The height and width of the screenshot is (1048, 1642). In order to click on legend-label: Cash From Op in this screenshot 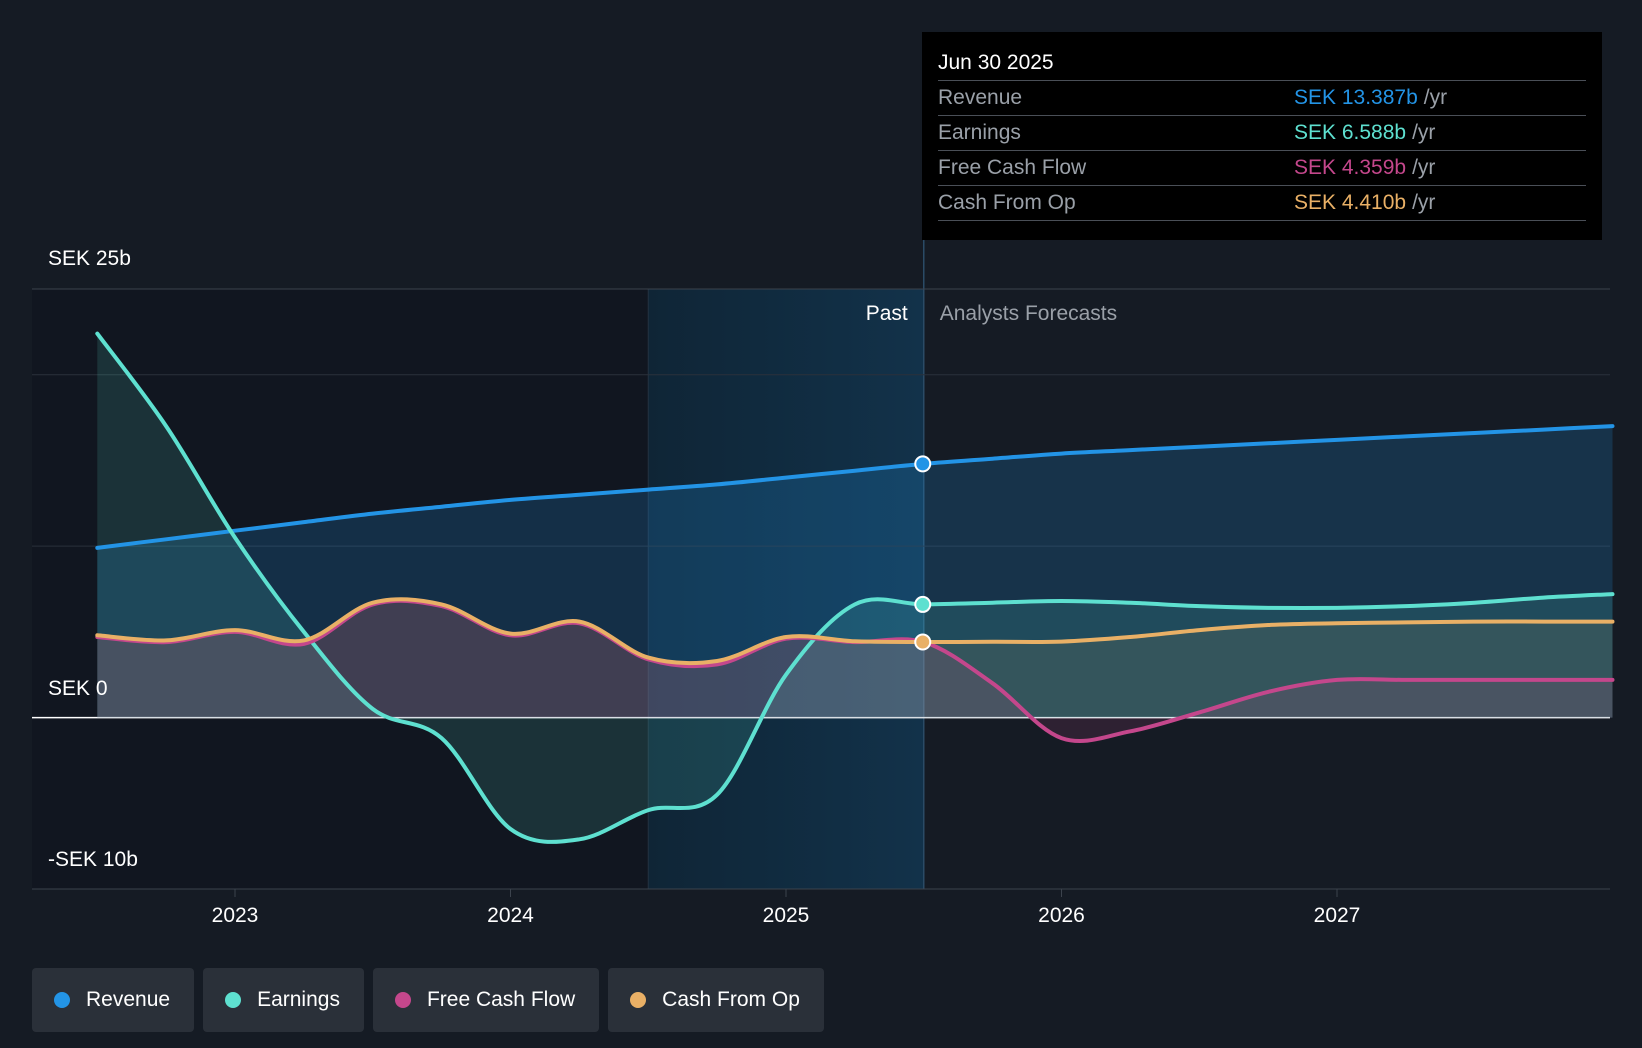, I will do `click(731, 999)`.